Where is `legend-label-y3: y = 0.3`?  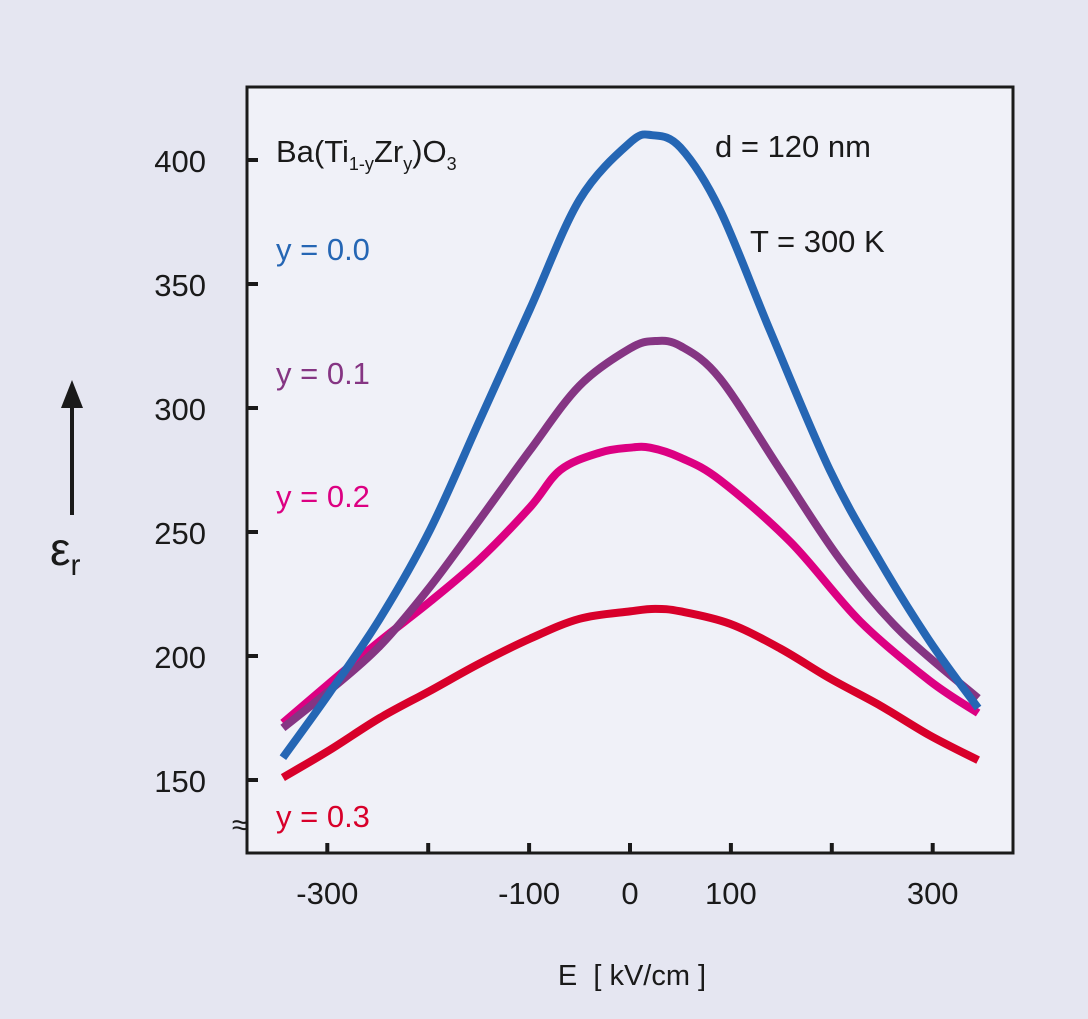 legend-label-y3: y = 0.3 is located at coordinates (323, 816).